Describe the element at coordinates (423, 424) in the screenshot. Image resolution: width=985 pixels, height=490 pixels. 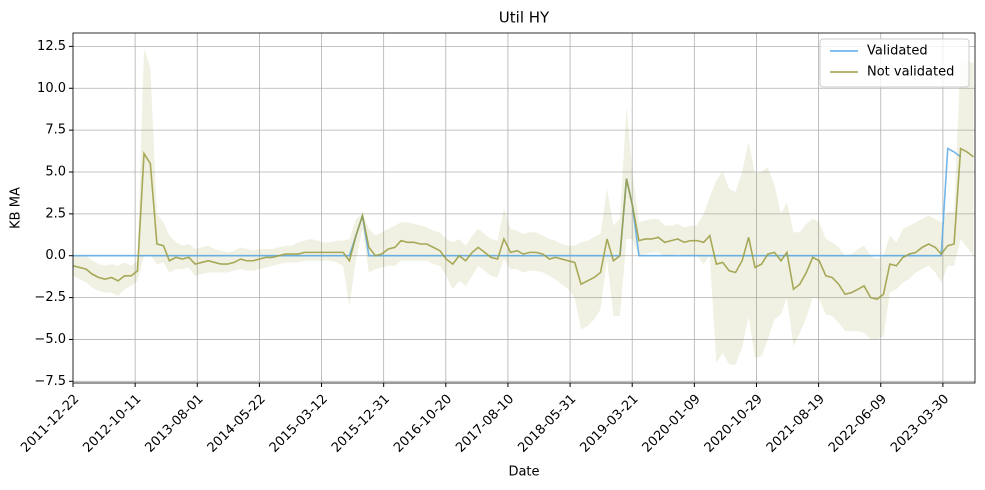
I see `x-tick-label: 2016-10-20` at that location.